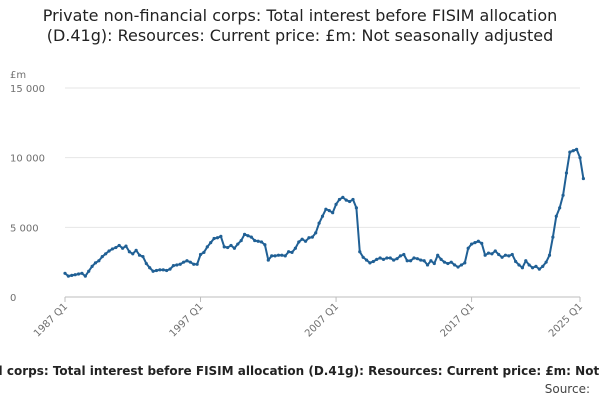 The width and height of the screenshot is (600, 400). I want to click on source-label: Source:, so click(567, 389).